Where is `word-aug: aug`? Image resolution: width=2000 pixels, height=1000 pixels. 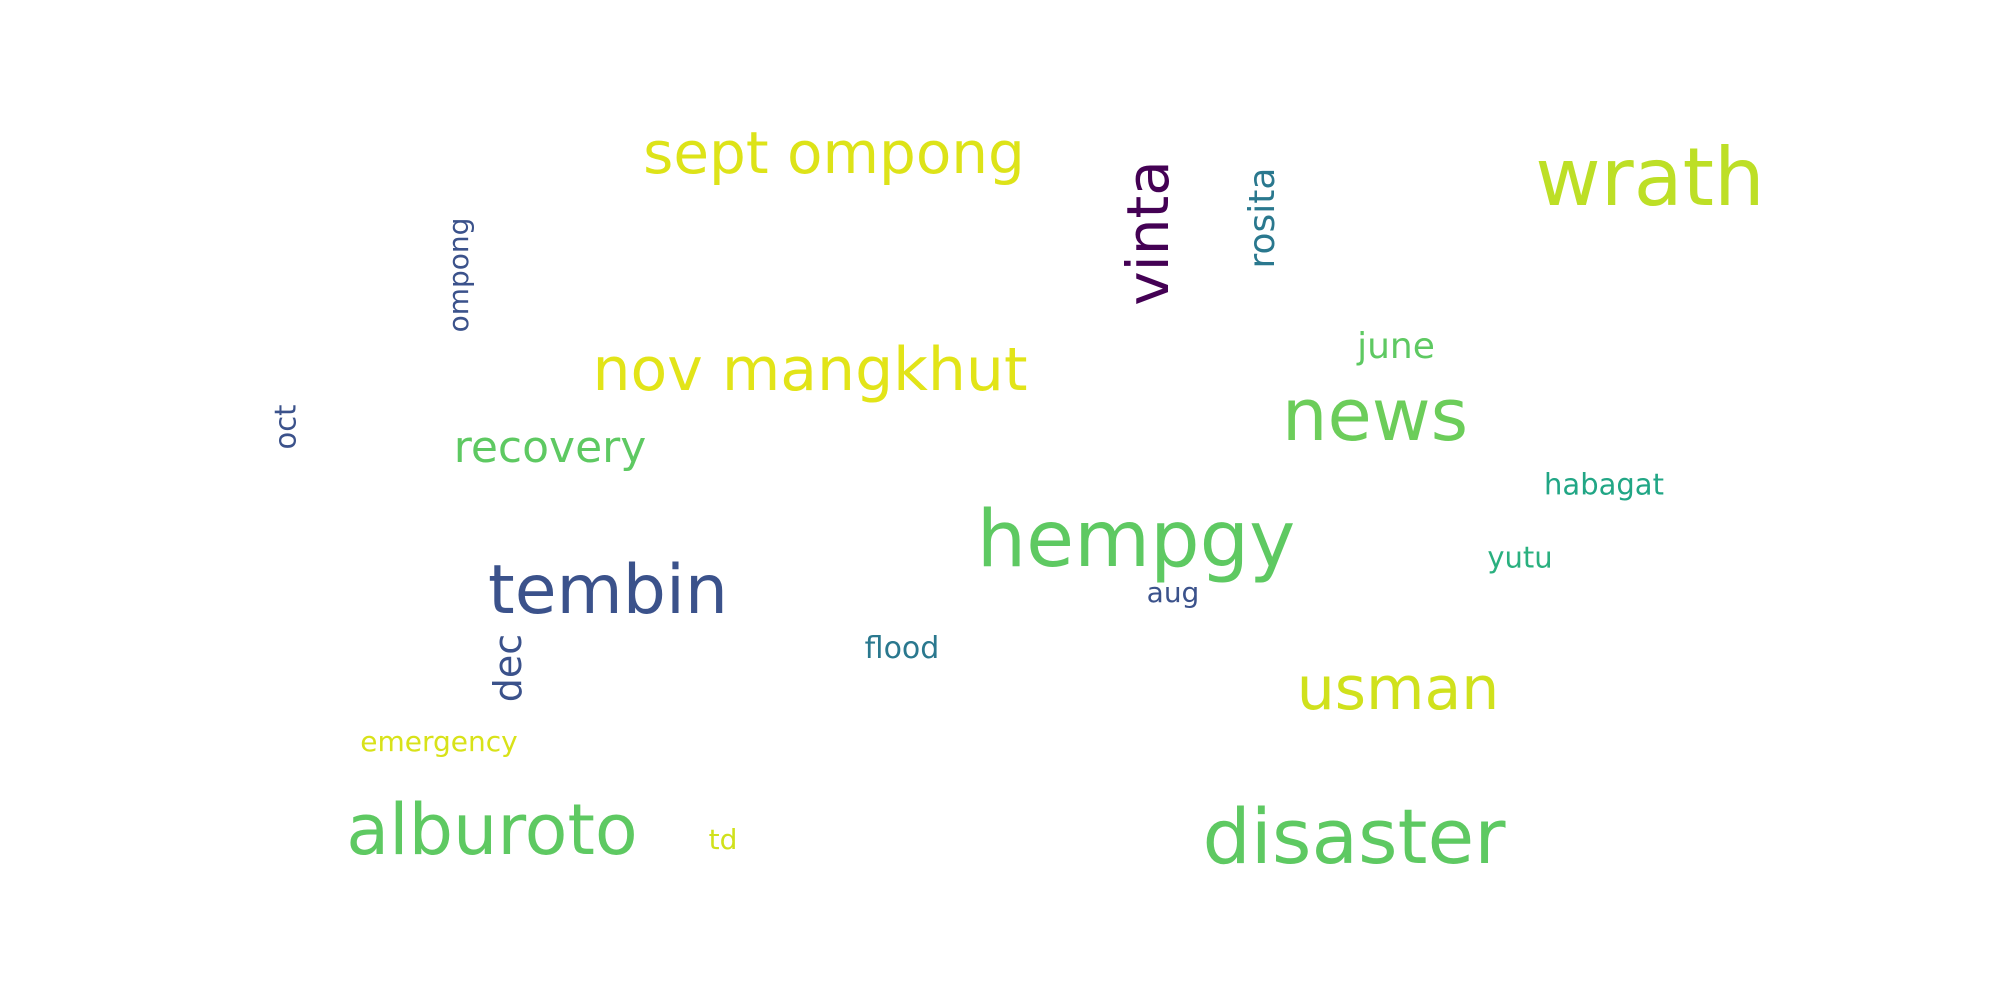
word-aug: aug is located at coordinates (1173, 592).